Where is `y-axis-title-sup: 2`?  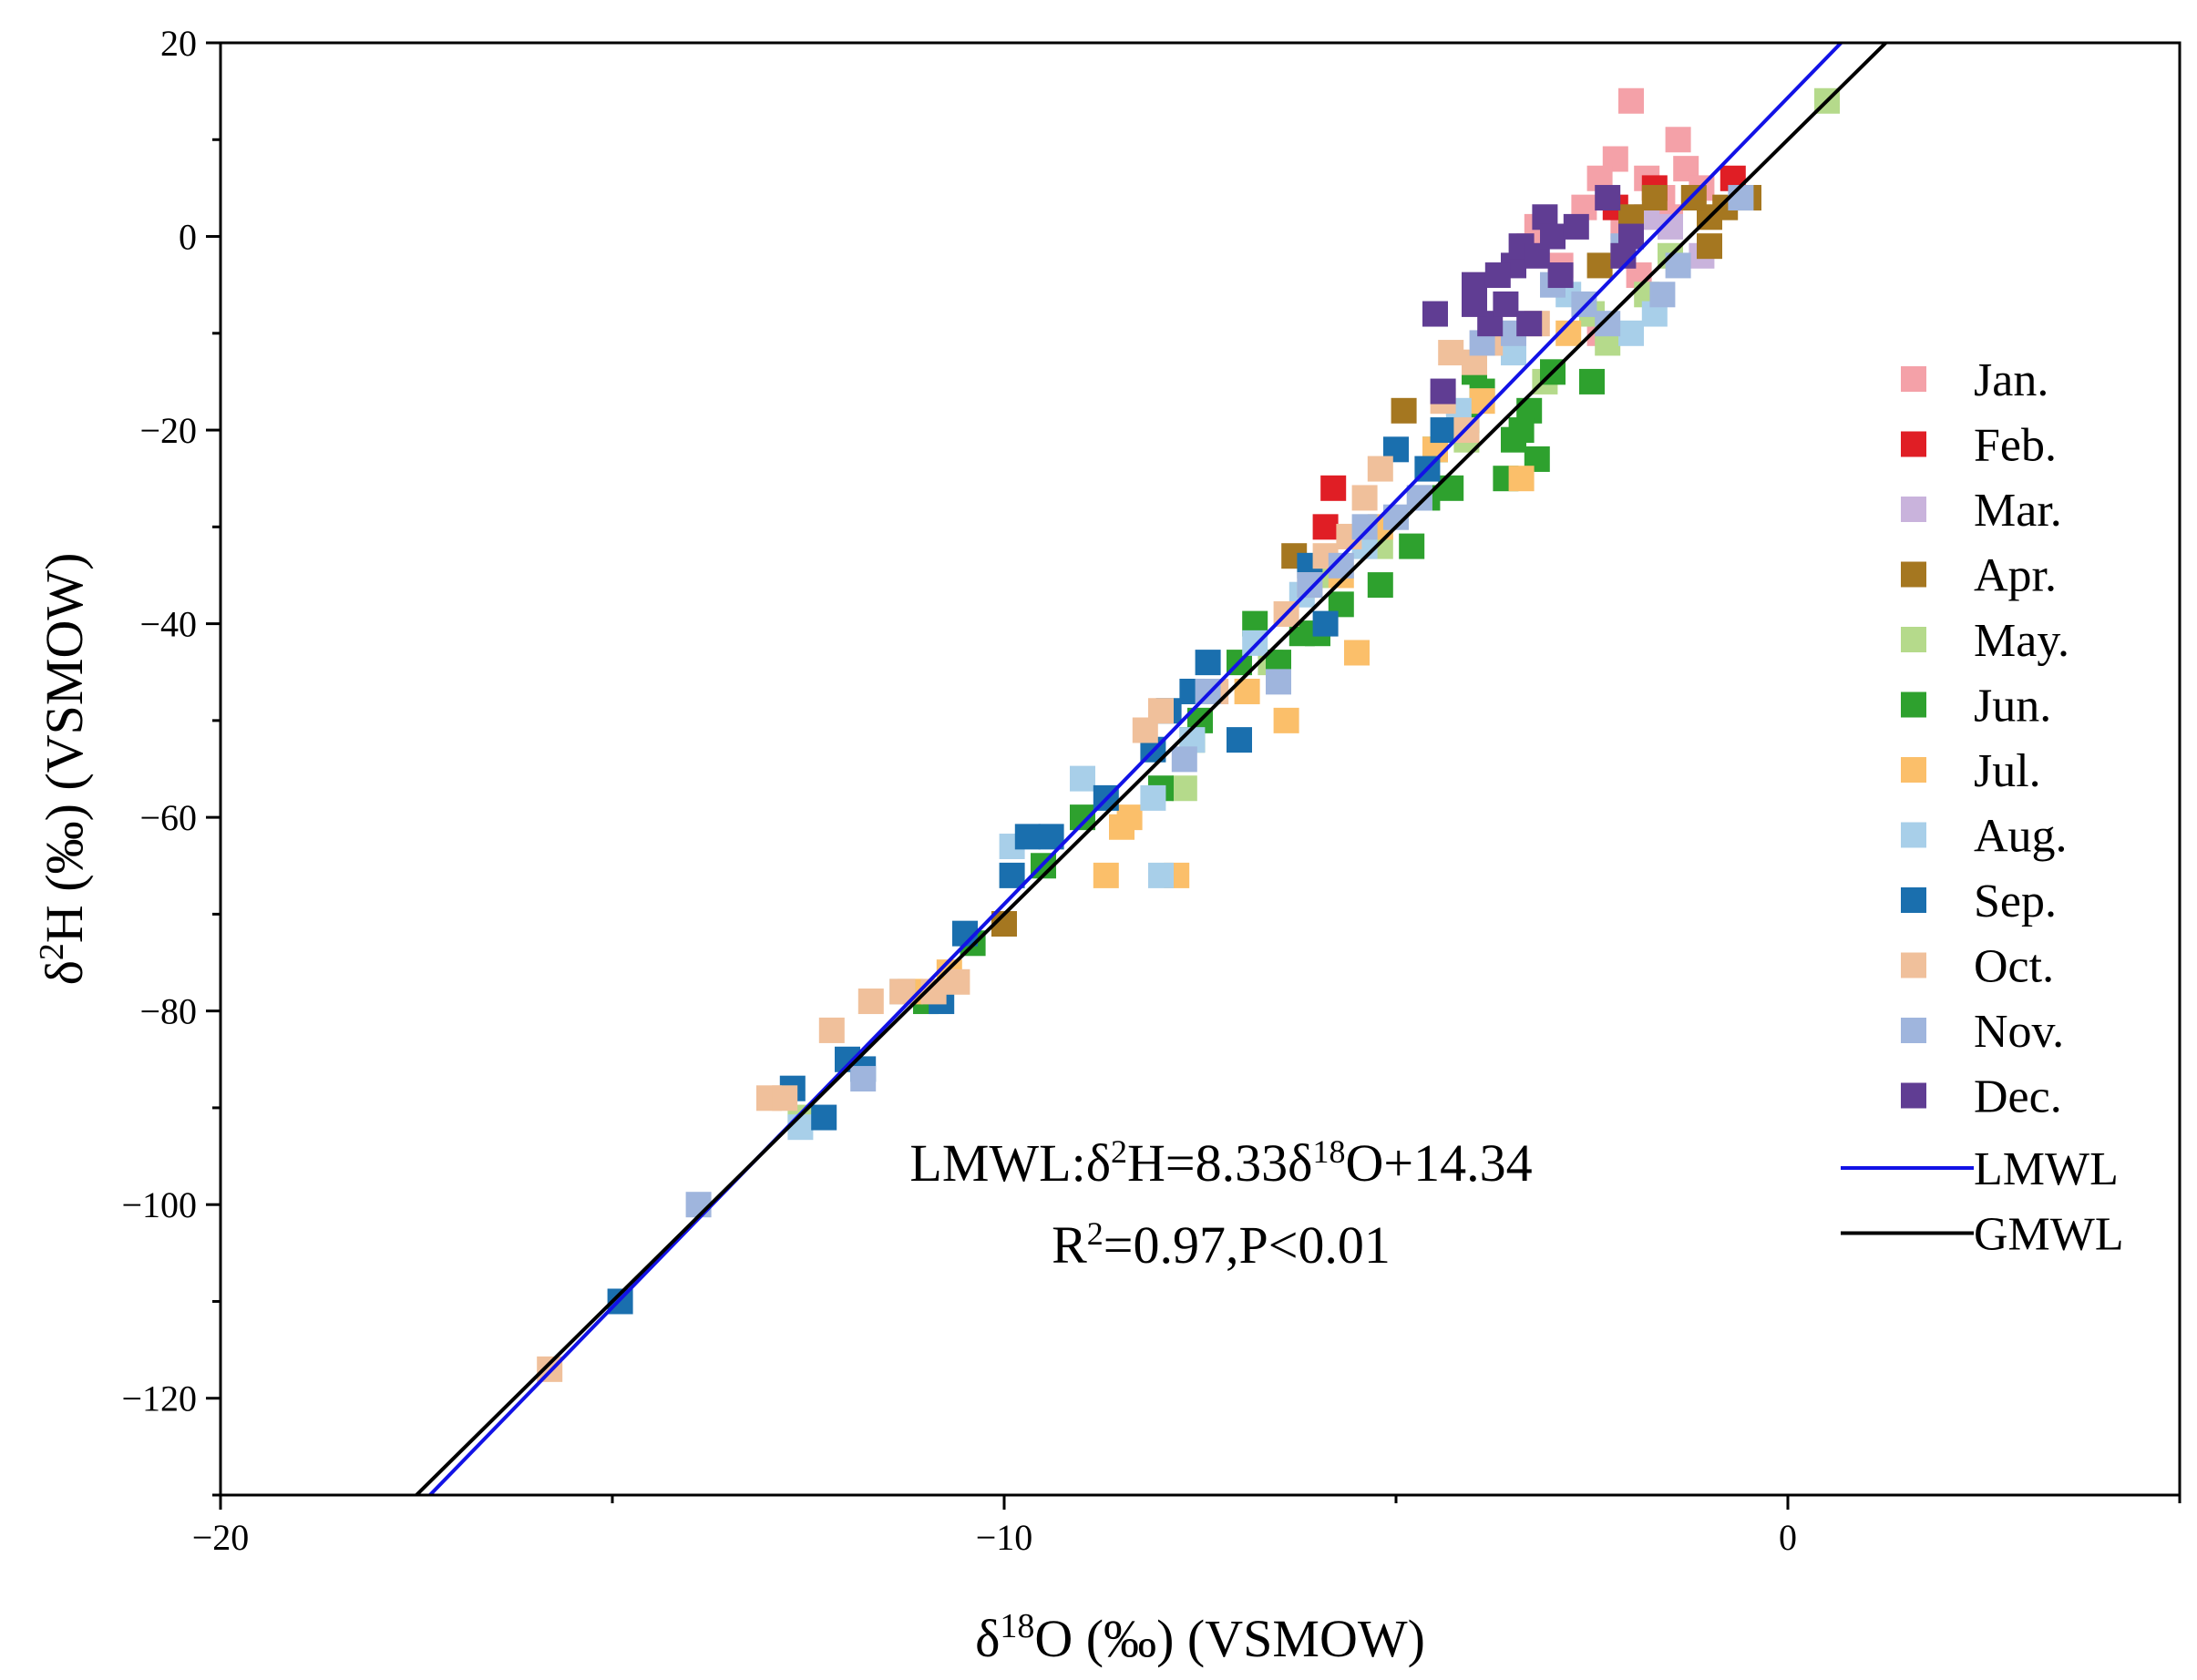 y-axis-title-sup: 2 is located at coordinates (52, 952).